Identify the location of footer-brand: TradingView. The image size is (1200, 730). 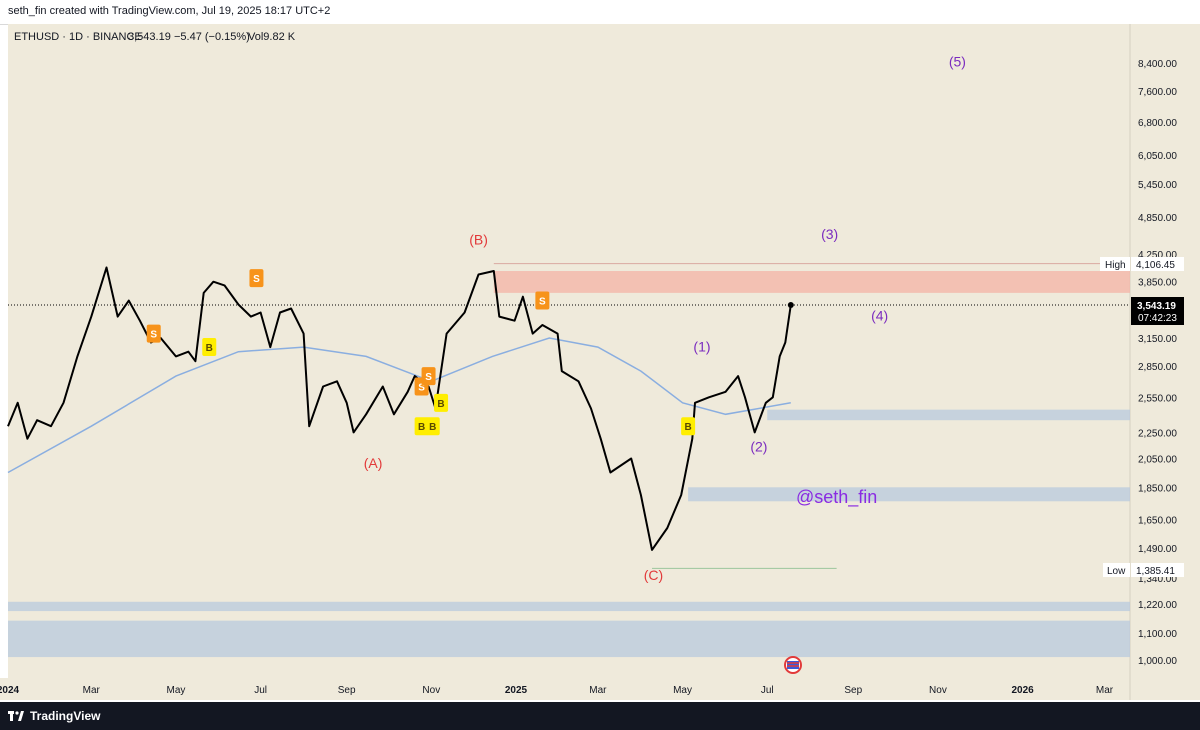
(65, 716).